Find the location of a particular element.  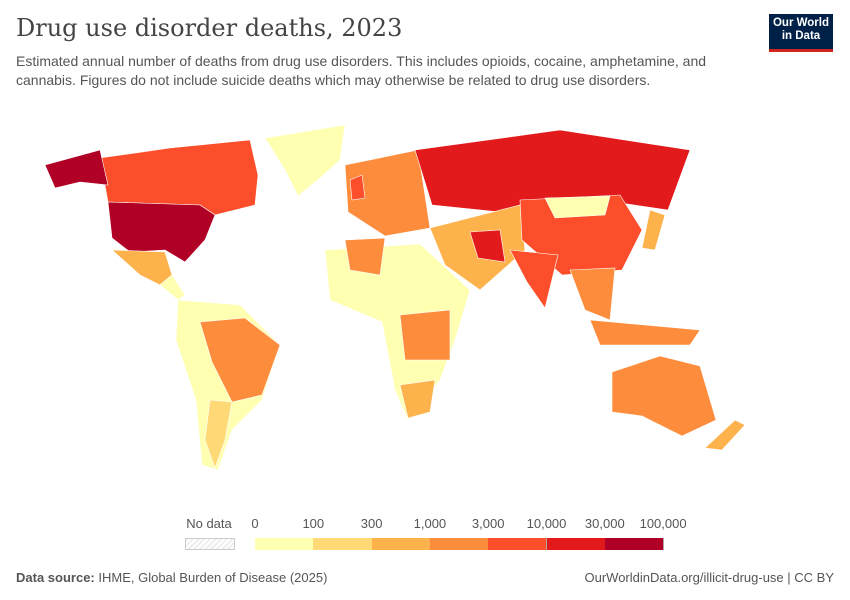

region-uk is located at coordinates (357, 187).